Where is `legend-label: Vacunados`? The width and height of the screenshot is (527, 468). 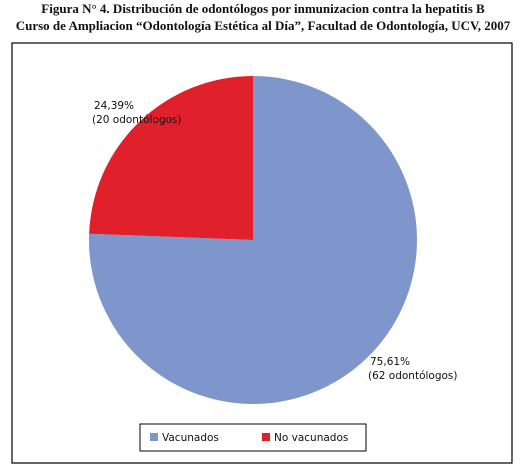
legend-label: Vacunados is located at coordinates (190, 438).